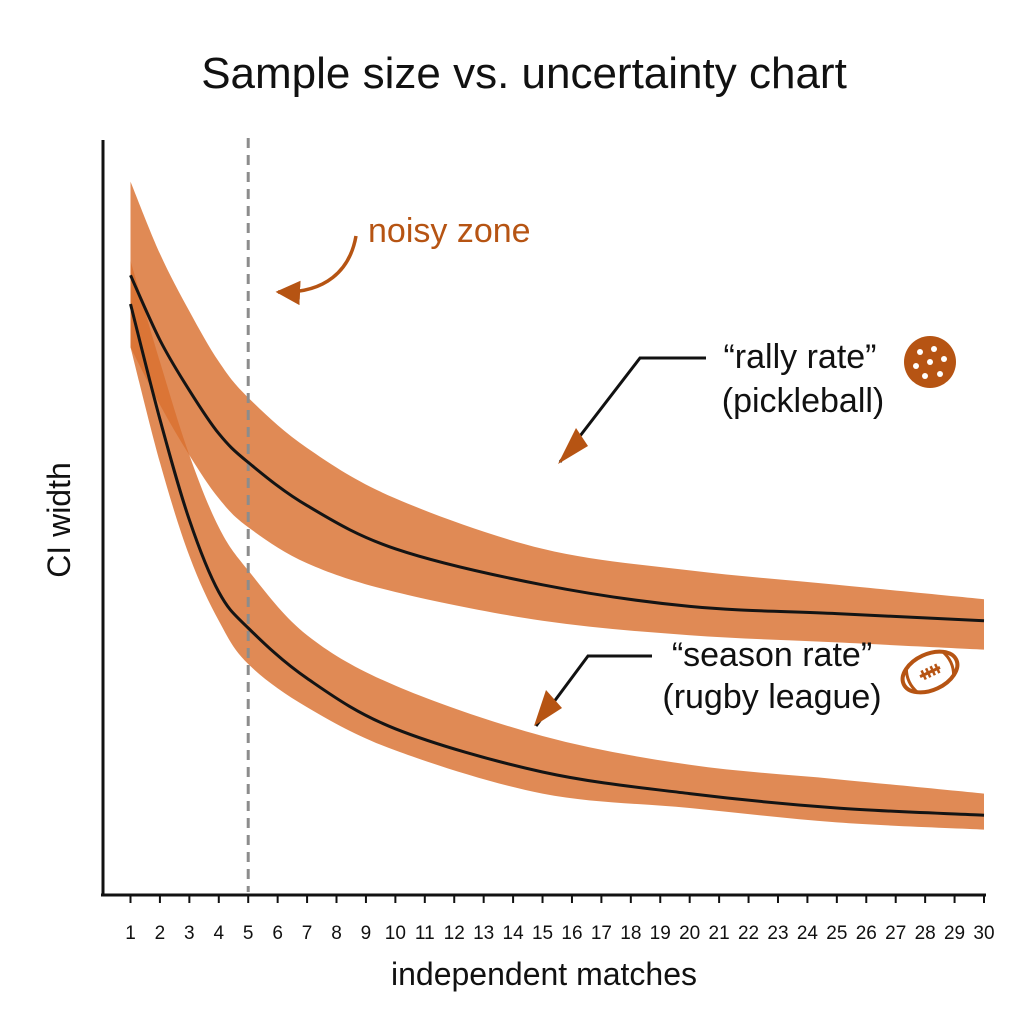  What do you see at coordinates (954, 933) in the screenshot?
I see `x-tick-label: 29` at bounding box center [954, 933].